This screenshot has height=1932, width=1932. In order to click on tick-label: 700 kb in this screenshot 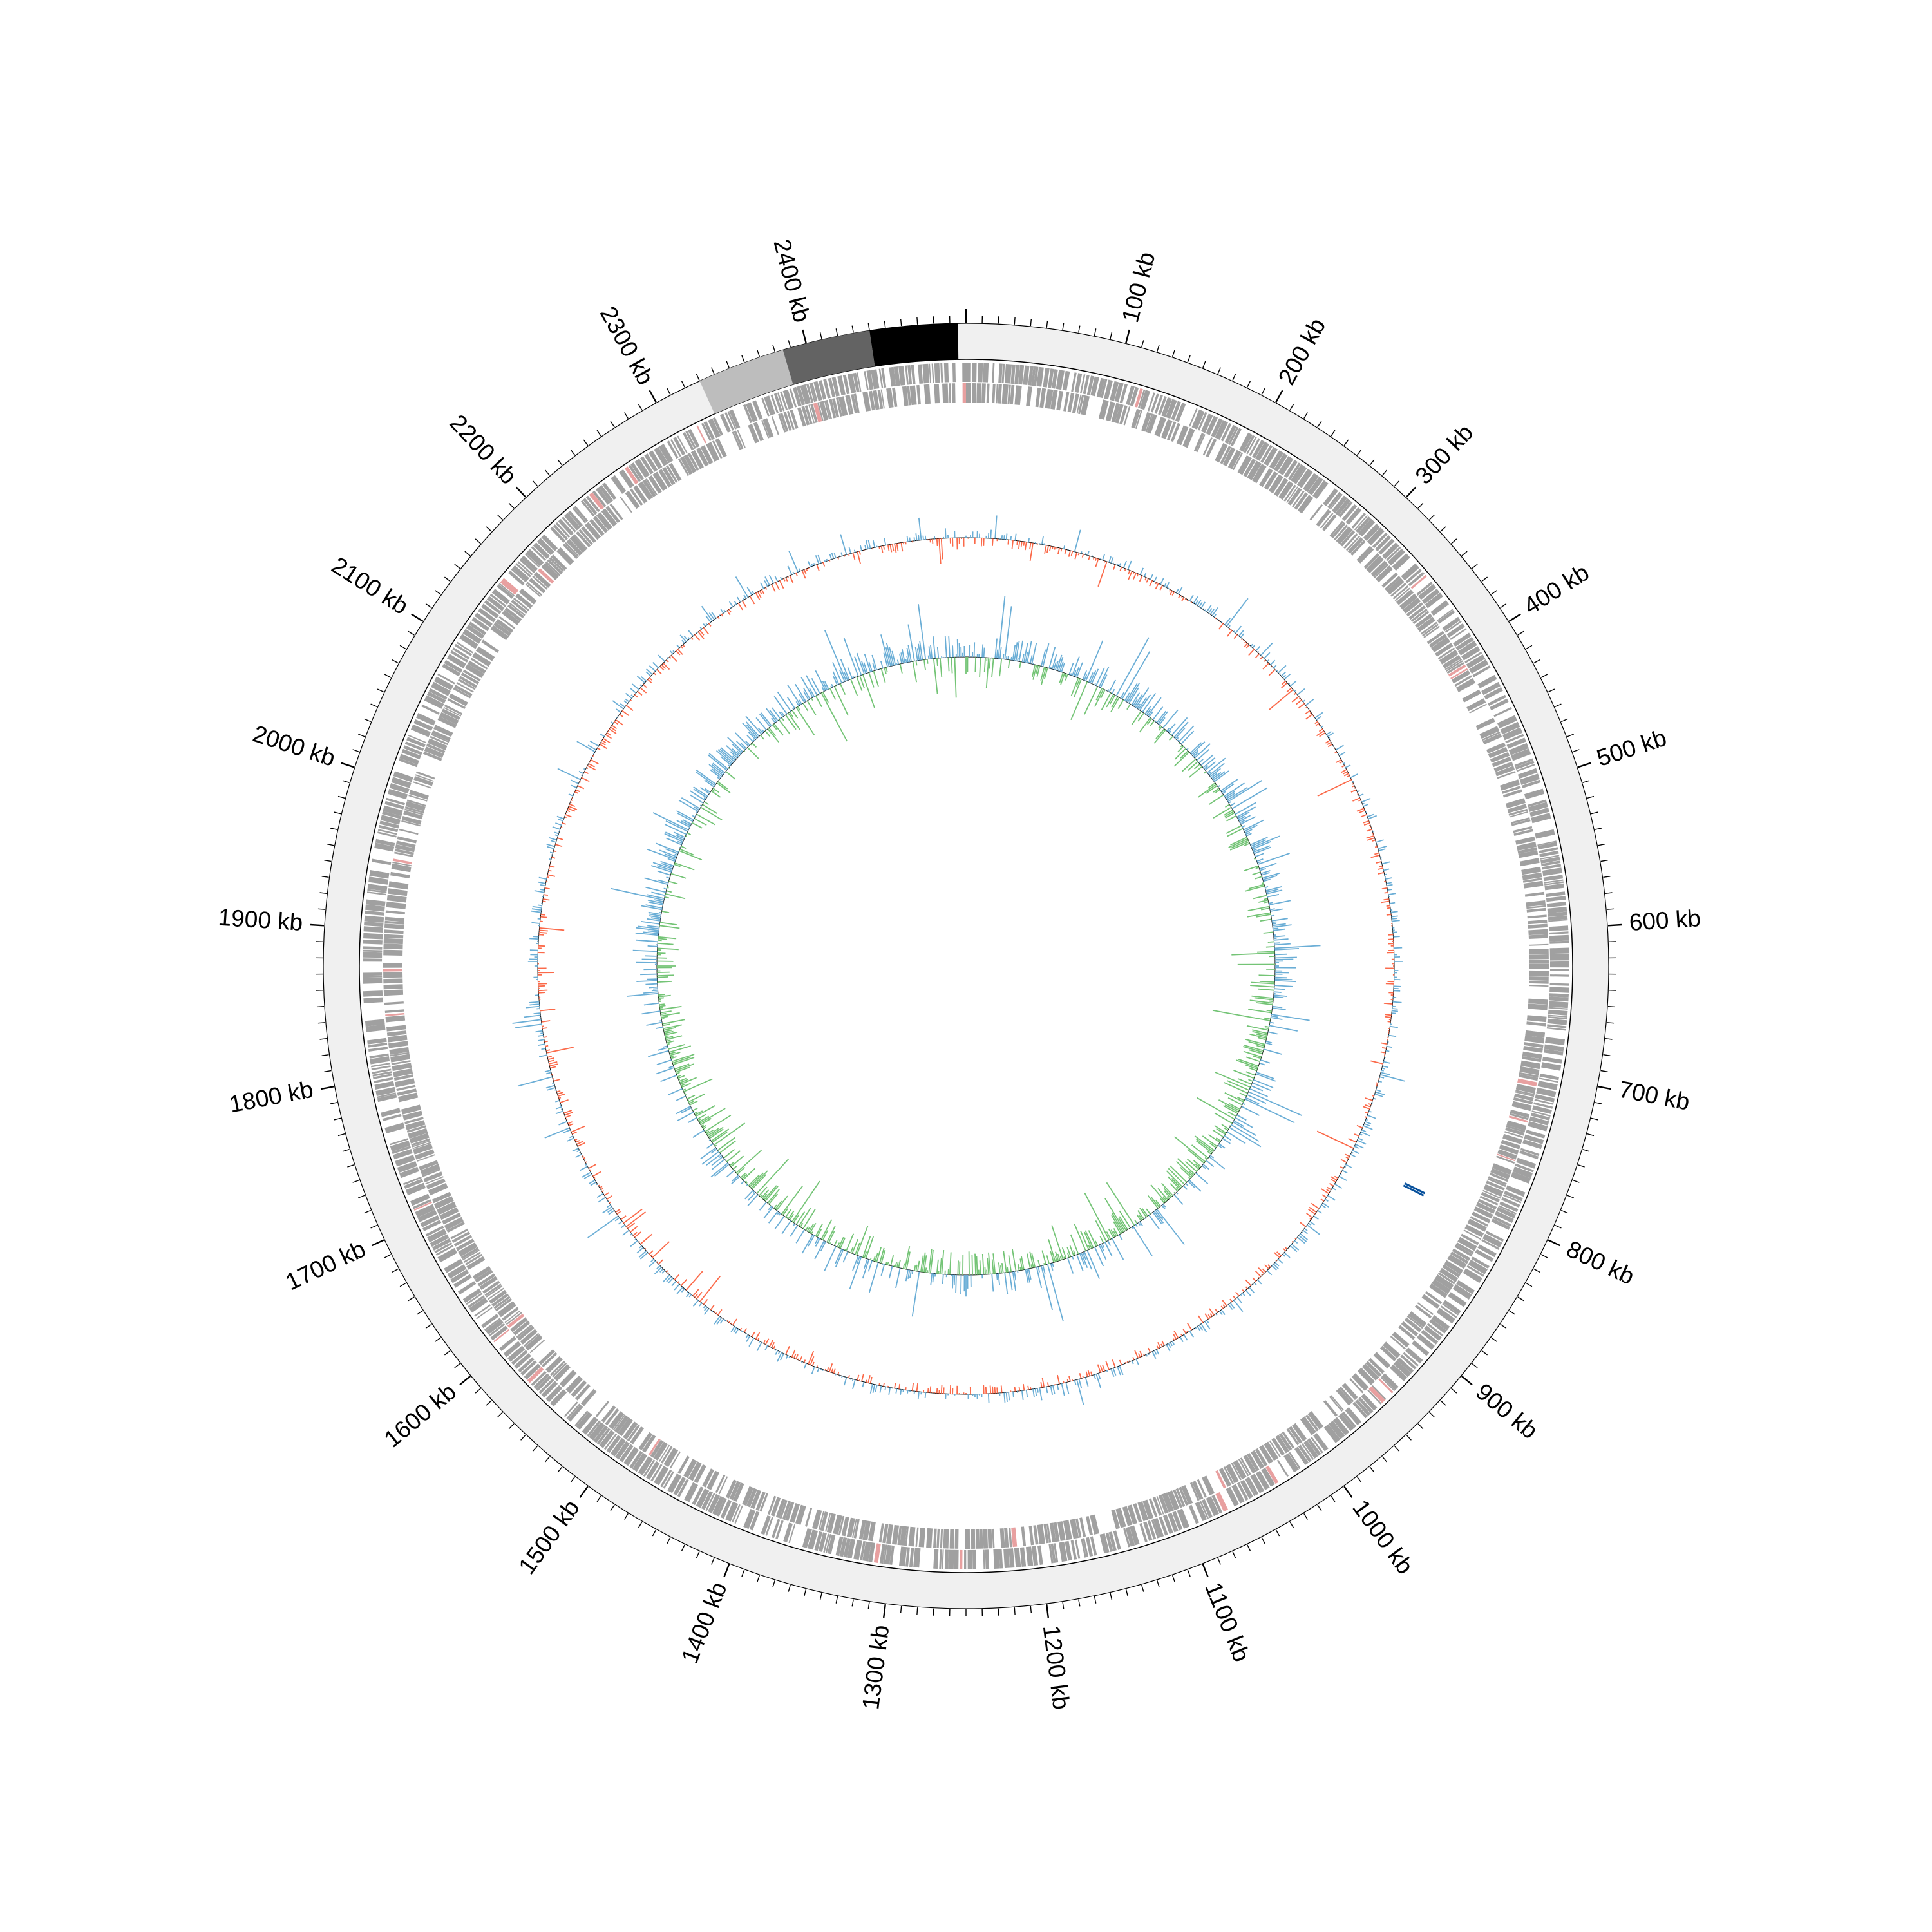, I will do `click(1654, 1095)`.